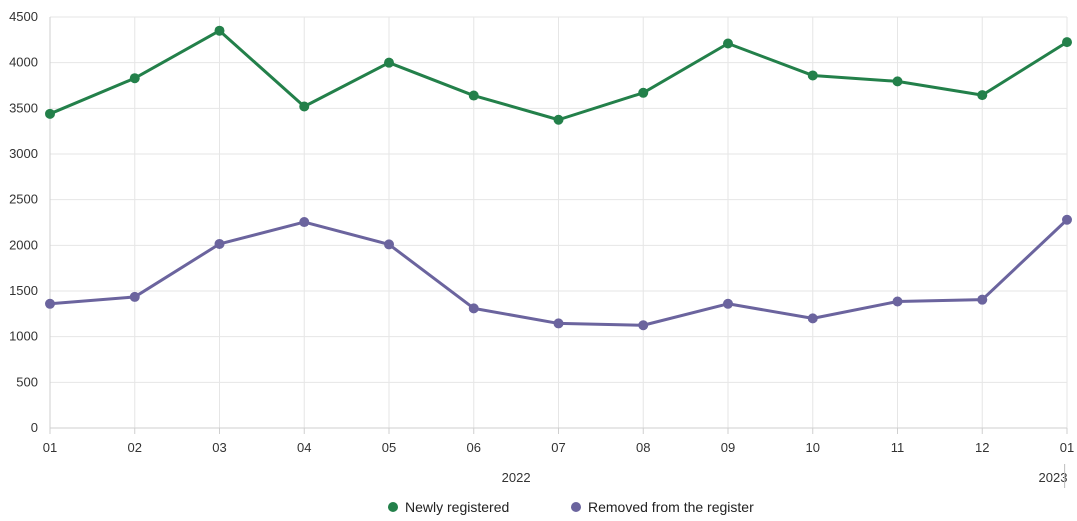 This screenshot has height=521, width=1077. I want to click on legend-item-1: Removed from the register, so click(662, 507).